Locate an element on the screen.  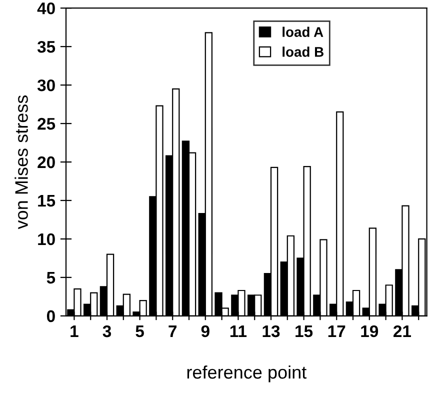
y-tick-label: 15 is located at coordinates (47, 201).